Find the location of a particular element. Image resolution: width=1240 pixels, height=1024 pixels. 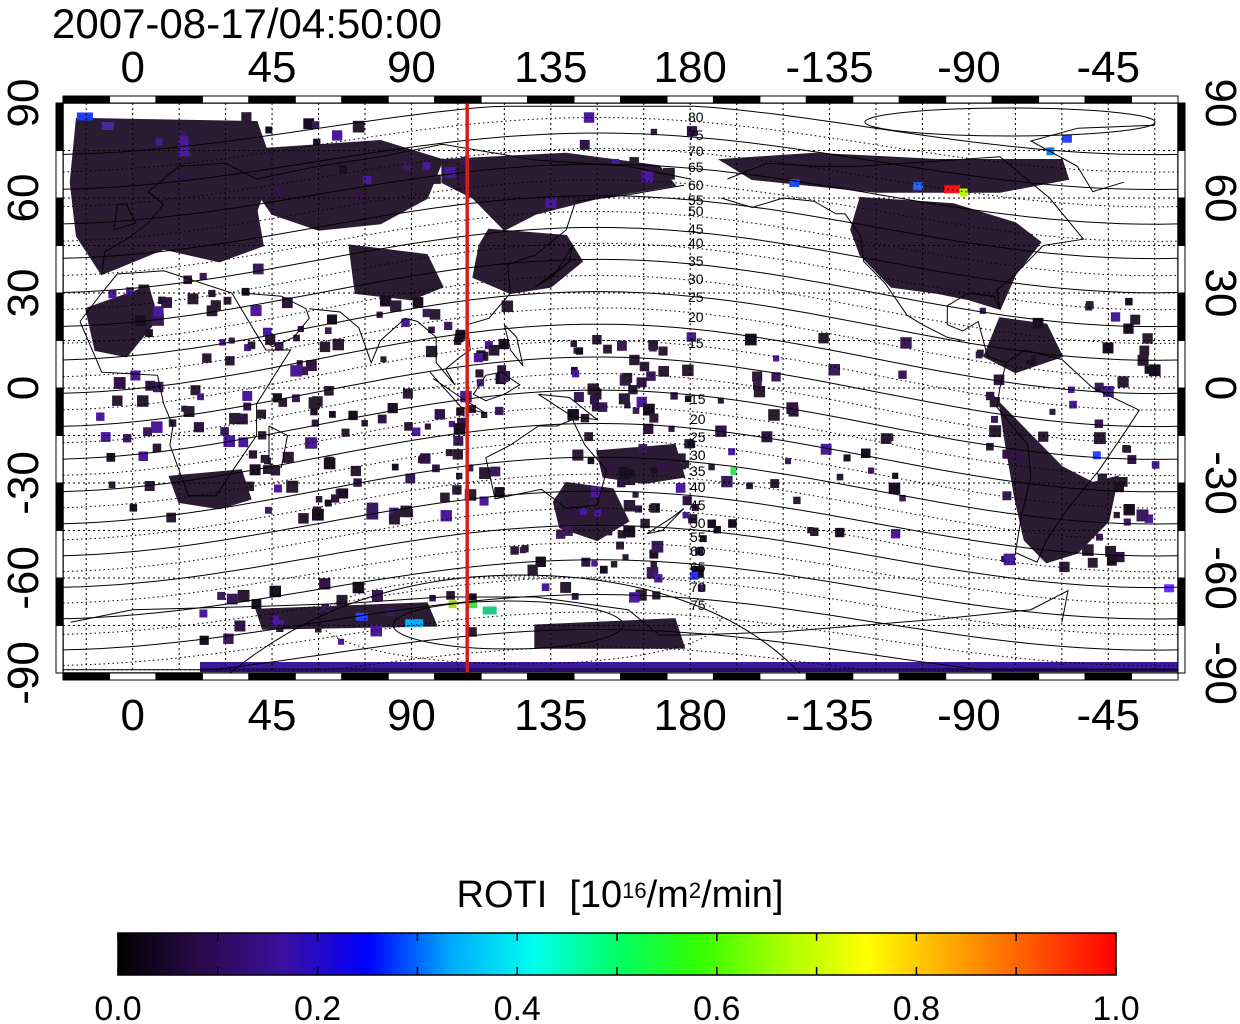

lat-tick-label-left: -30 is located at coordinates (24, 483).